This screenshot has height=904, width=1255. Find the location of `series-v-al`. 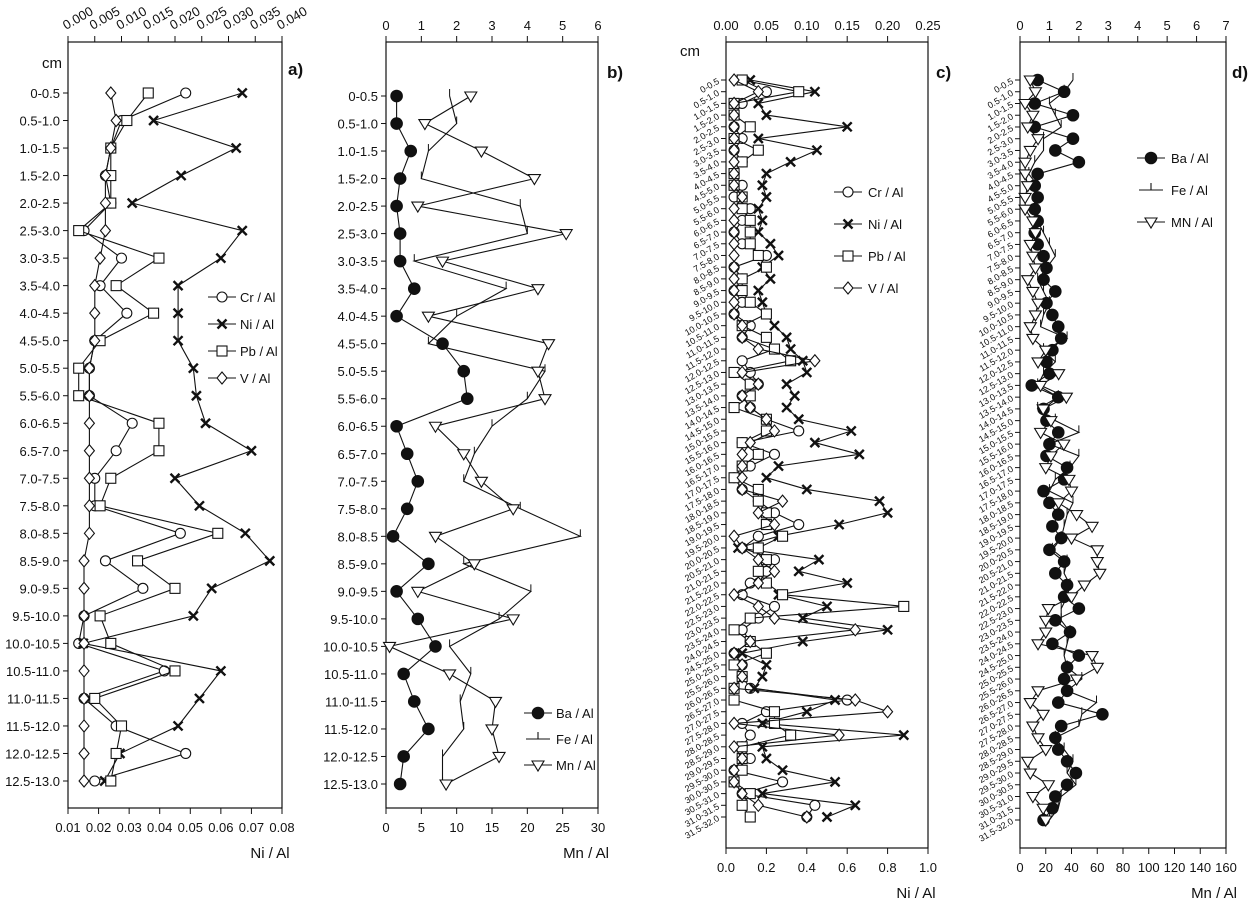

series-v-al is located at coordinates (811, 448).